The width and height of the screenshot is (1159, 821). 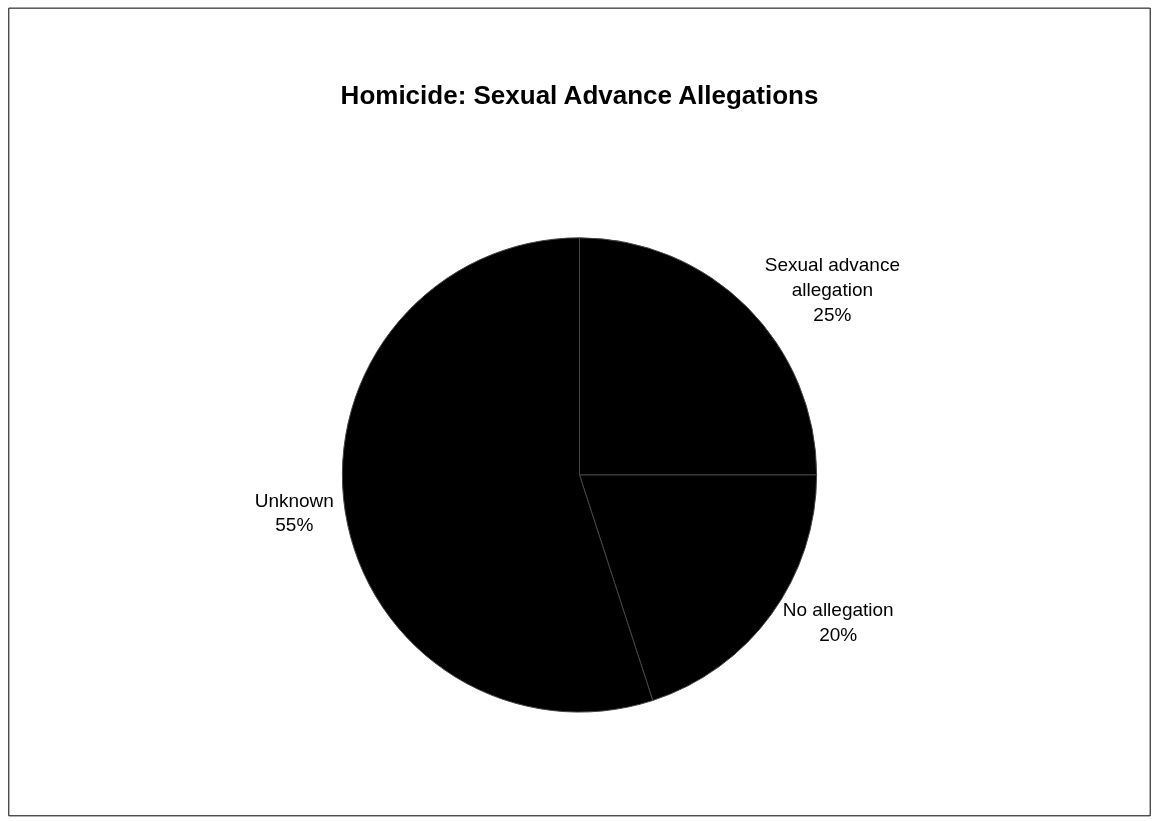 What do you see at coordinates (579, 94) in the screenshot?
I see `chart-title: Homicide: Sexual Advance Allegations` at bounding box center [579, 94].